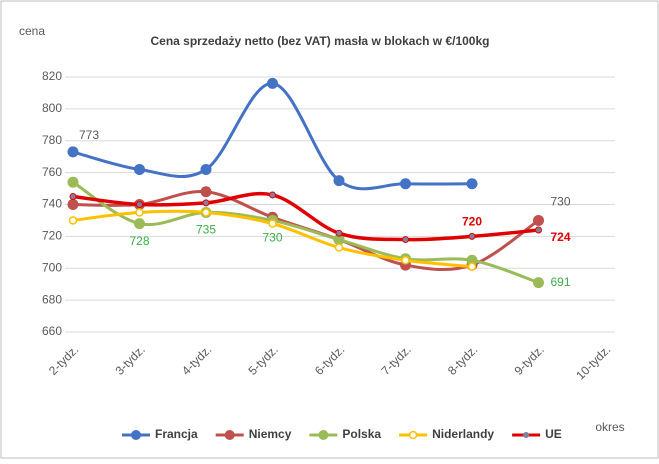 This screenshot has width=659, height=464. What do you see at coordinates (561, 282) in the screenshot?
I see `data-label: 691` at bounding box center [561, 282].